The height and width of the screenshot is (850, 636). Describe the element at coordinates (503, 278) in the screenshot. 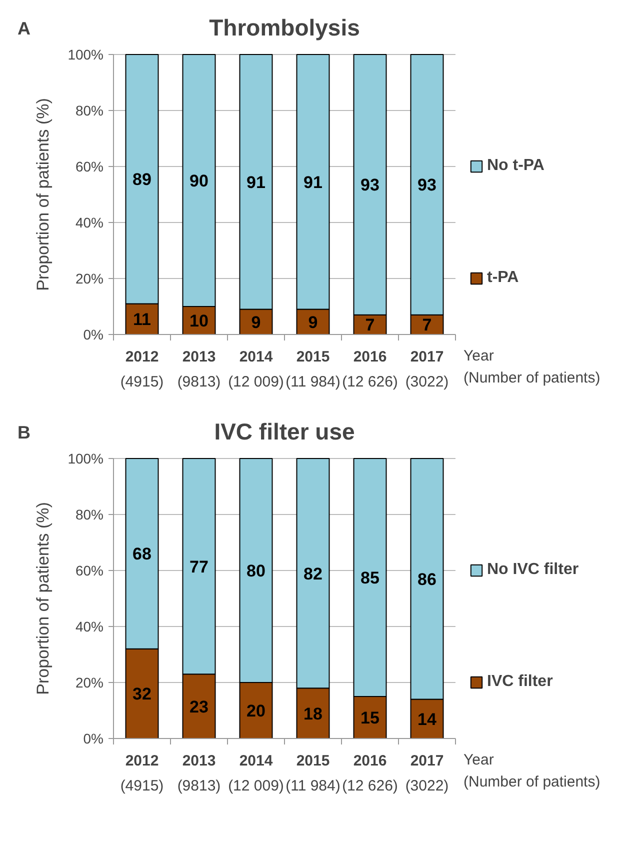

I see `legend-label: t-PA` at that location.